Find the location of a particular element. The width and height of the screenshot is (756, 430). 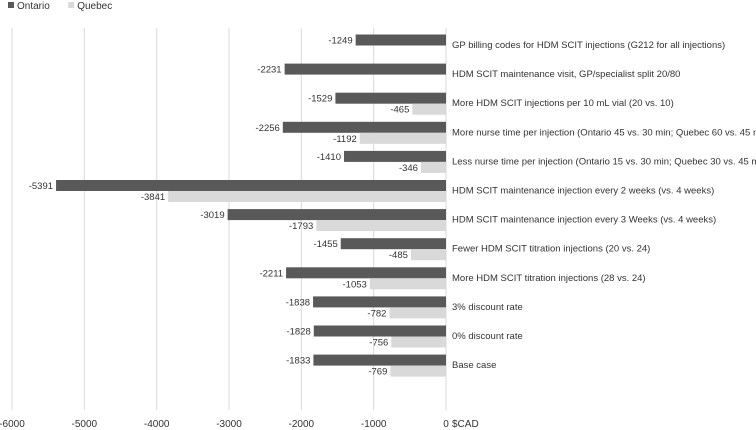

x-tick-label: -5000 is located at coordinates (85, 424).